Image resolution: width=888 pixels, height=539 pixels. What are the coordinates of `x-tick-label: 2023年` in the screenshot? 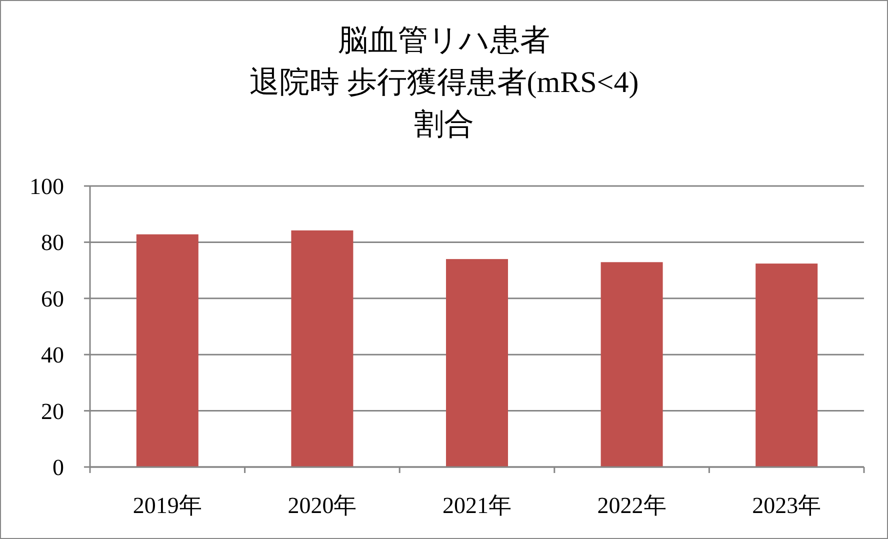 It's located at (787, 505).